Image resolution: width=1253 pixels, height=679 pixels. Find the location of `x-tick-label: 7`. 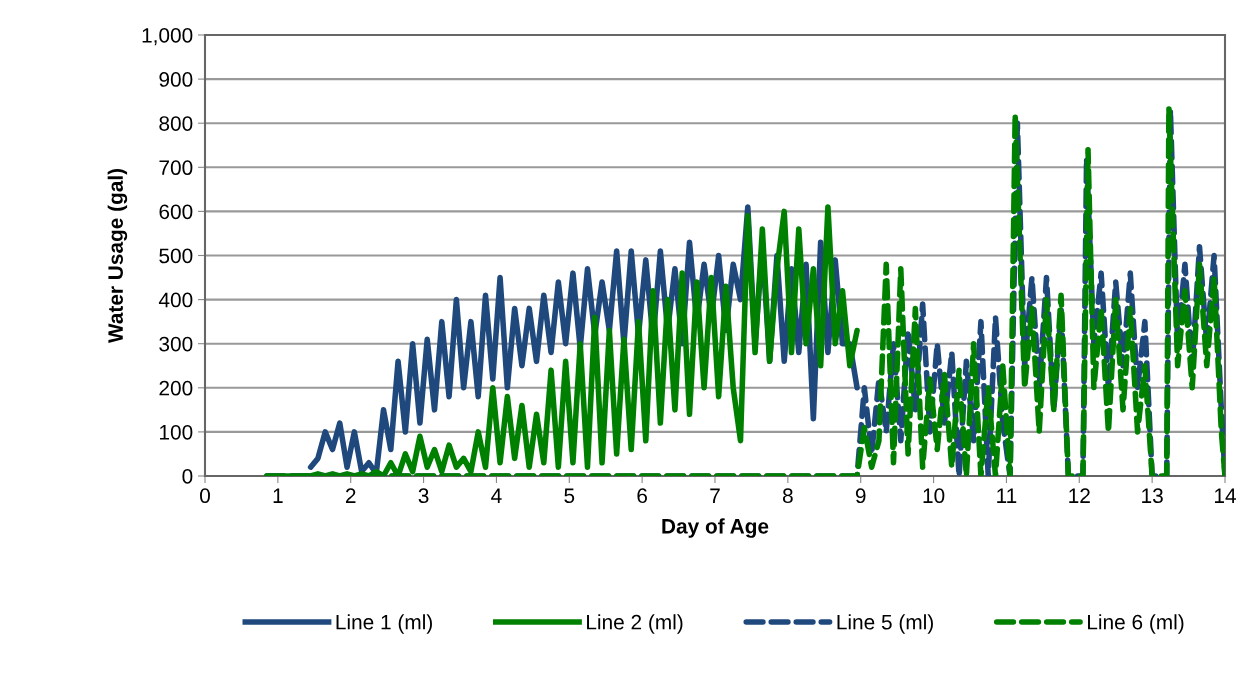

x-tick-label: 7 is located at coordinates (715, 495).